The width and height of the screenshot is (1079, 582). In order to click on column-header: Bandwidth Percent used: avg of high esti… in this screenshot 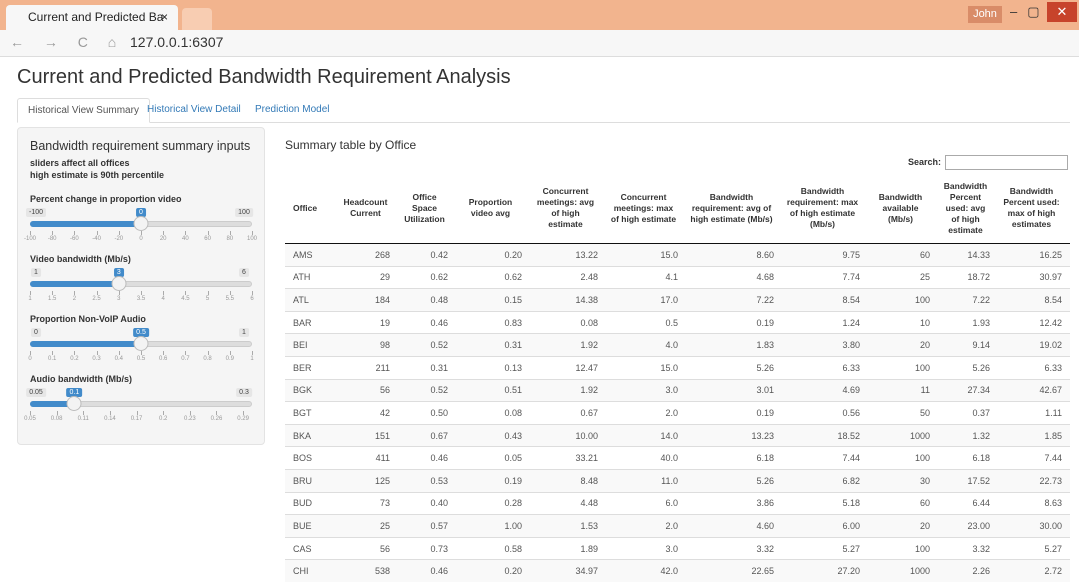, I will do `click(968, 208)`.